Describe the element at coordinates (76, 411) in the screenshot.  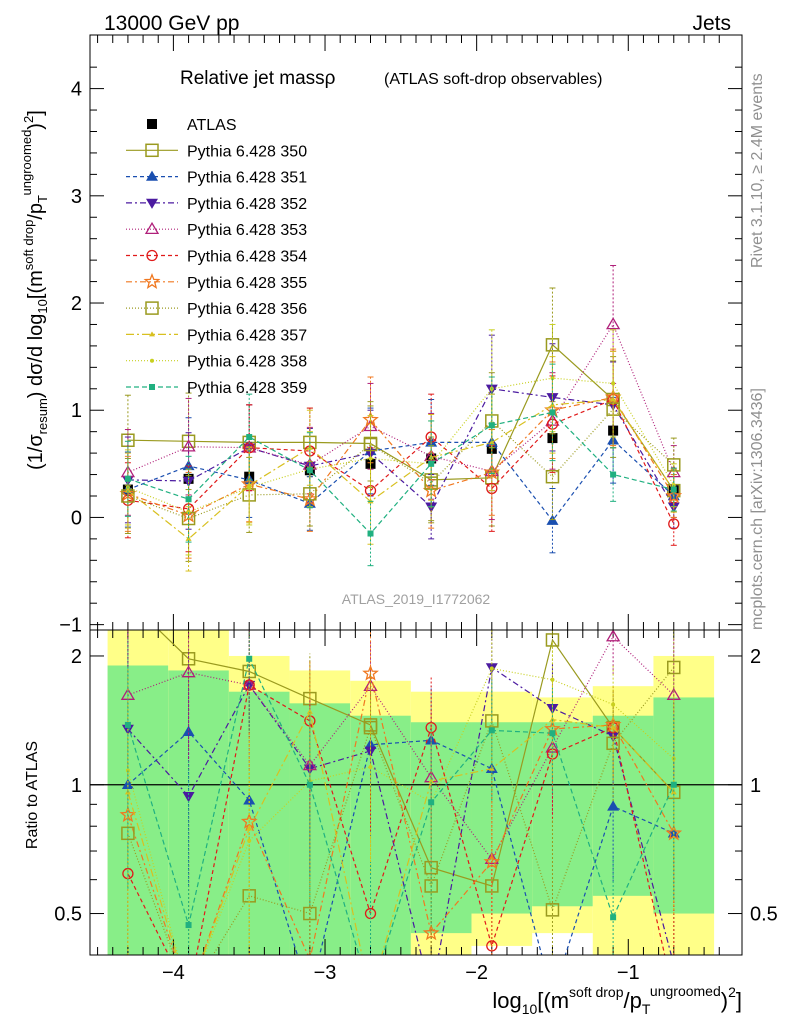
I see `y-tick-label: 1` at that location.